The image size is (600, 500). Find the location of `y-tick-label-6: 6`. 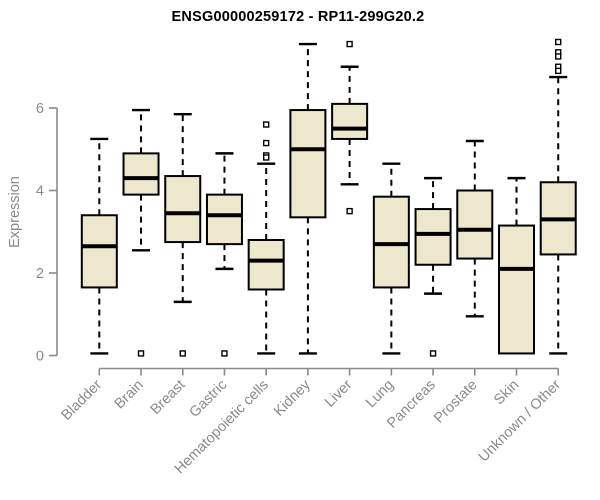

y-tick-label-6: 6 is located at coordinates (40, 109).